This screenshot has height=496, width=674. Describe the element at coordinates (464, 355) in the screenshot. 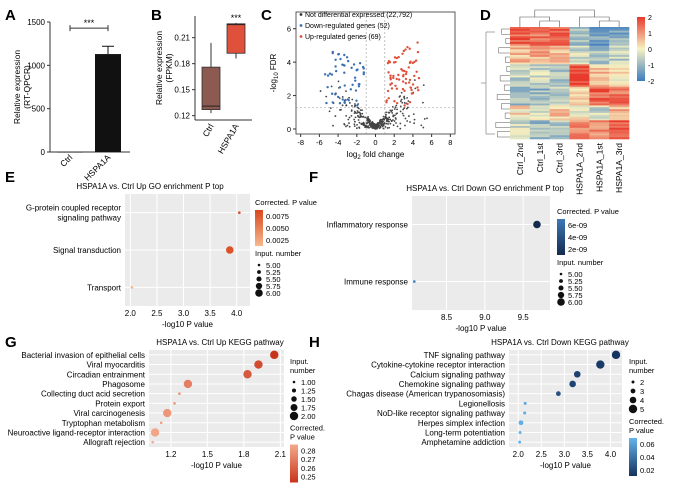

I see `h-category-label: TNF signaling pathway` at that location.